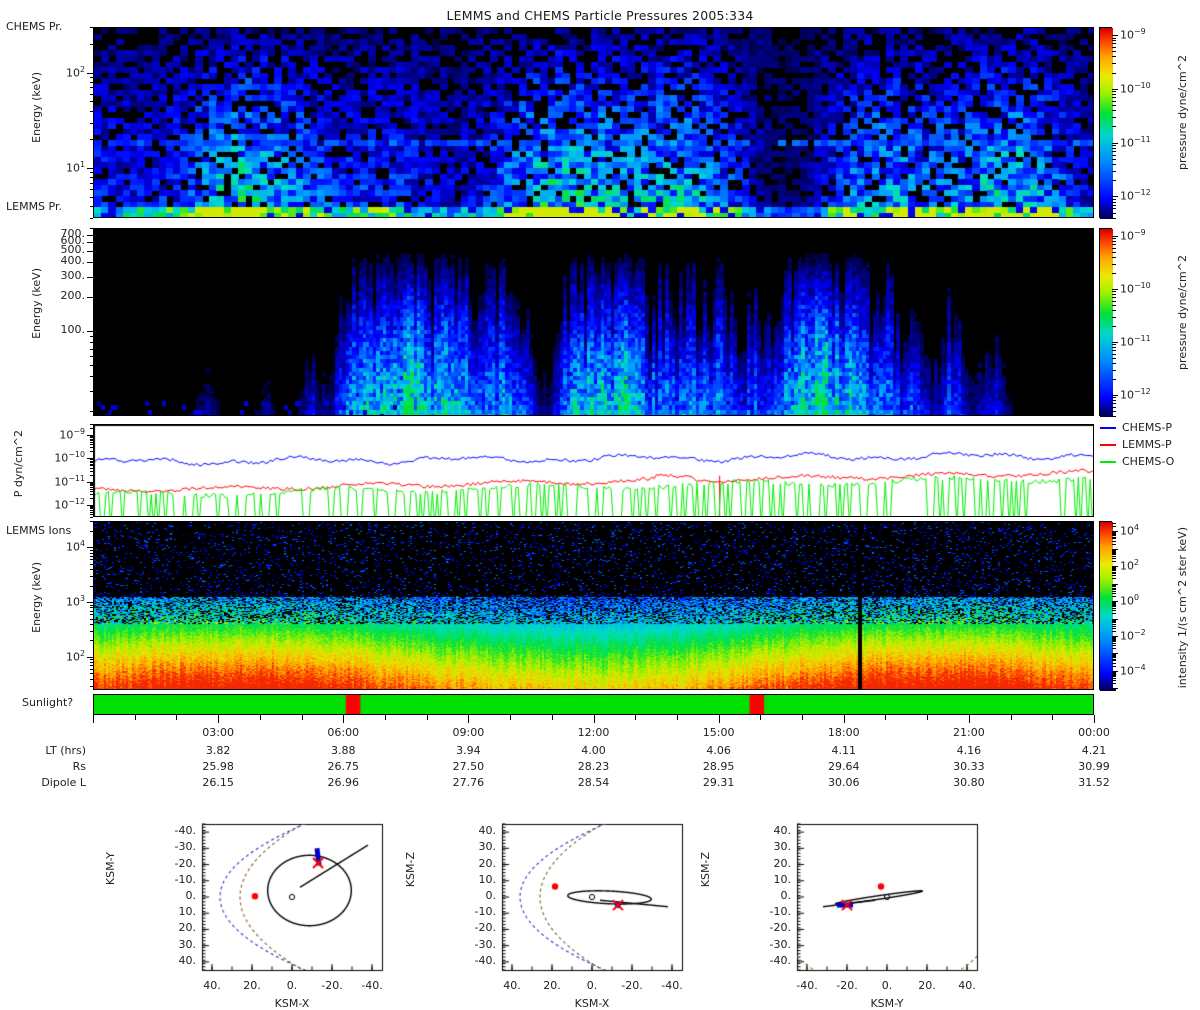 This screenshot has width=1200, height=1010. I want to click on ephemeris-value: 4.06, so click(718, 750).